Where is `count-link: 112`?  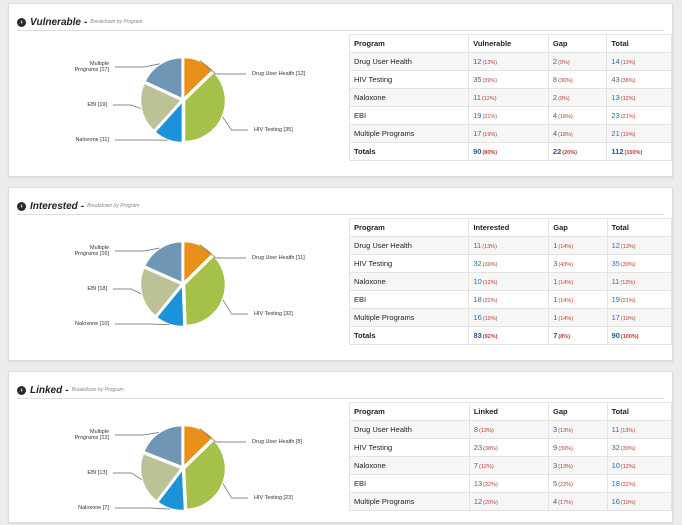 count-link: 112 is located at coordinates (617, 151).